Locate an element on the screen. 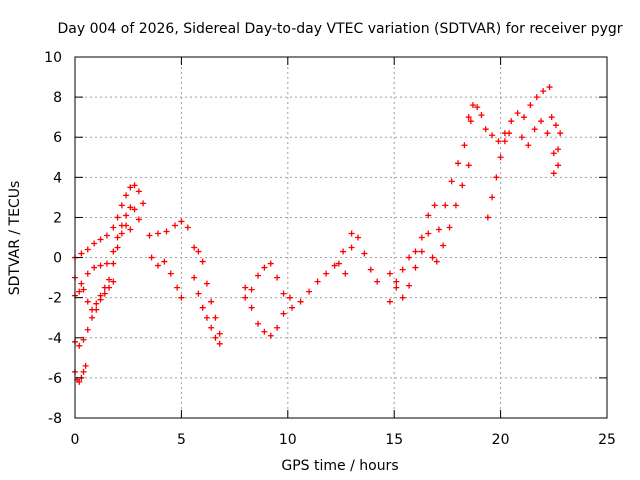 This screenshot has height=480, width=640. x-tick-label: 0 is located at coordinates (75, 440).